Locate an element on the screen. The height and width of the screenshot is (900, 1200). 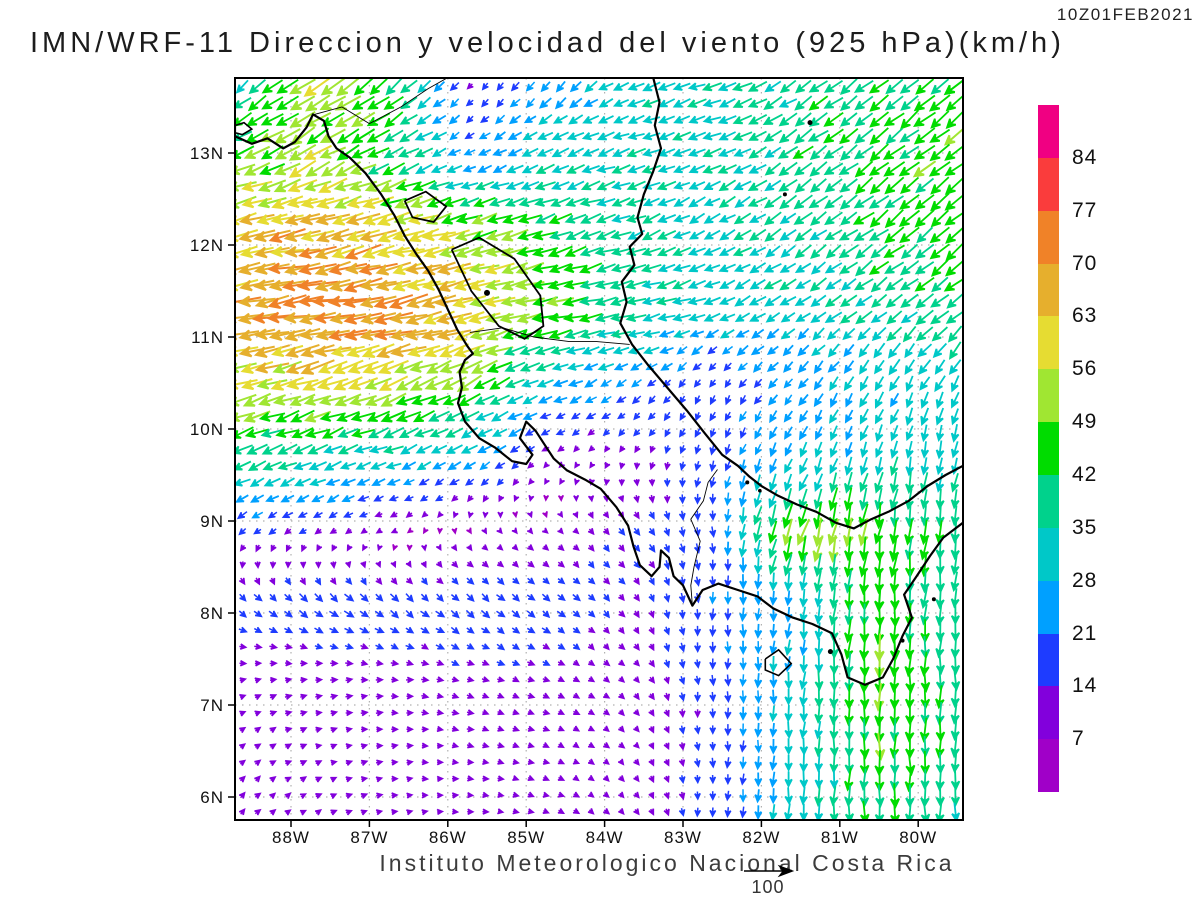
colorbar-label: 56 is located at coordinates (1085, 369).